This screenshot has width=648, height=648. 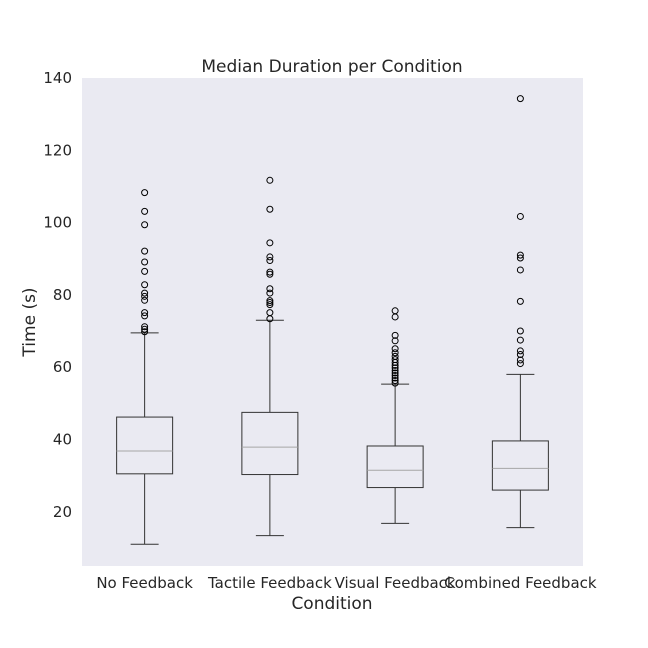 What do you see at coordinates (520, 583) in the screenshot?
I see `x-tick-label: Combined Feedback` at bounding box center [520, 583].